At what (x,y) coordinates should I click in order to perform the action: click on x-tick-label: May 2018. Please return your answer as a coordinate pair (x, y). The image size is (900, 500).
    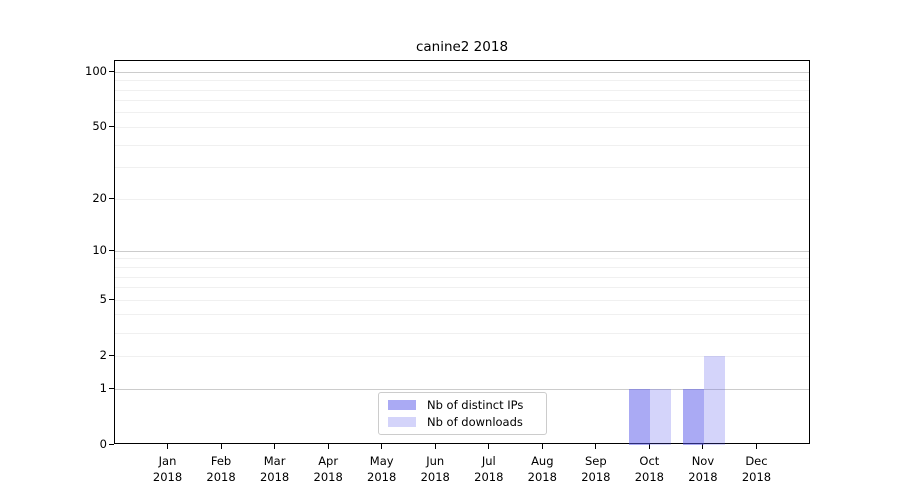
    Looking at the image, I should click on (382, 469).